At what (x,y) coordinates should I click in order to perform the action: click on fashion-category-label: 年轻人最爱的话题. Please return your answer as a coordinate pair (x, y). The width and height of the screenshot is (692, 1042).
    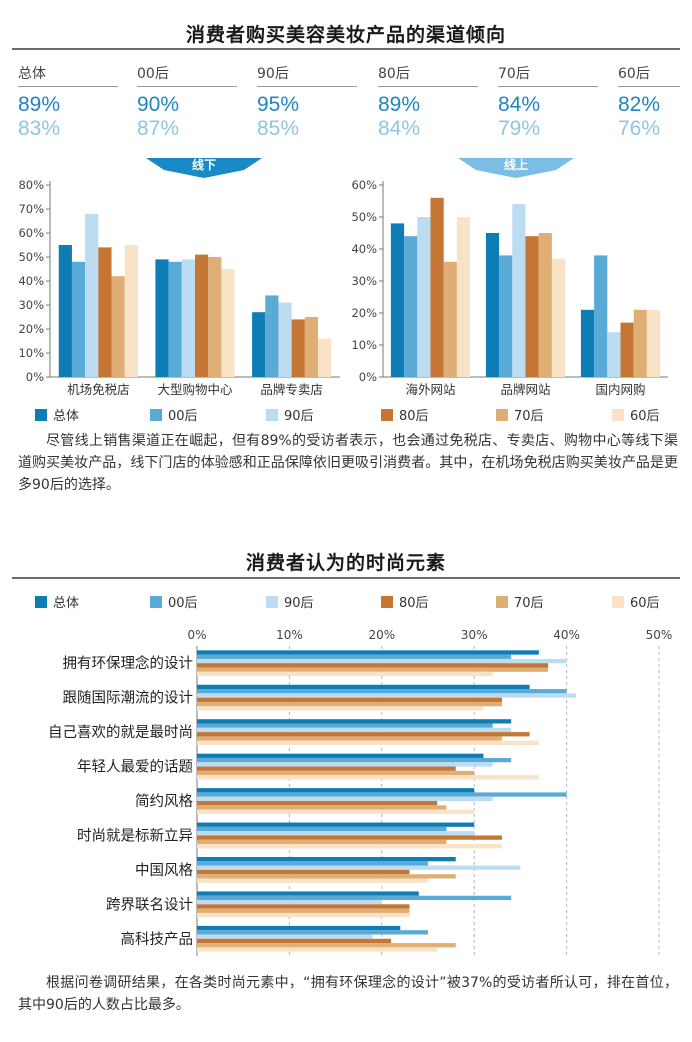
    Looking at the image, I should click on (135, 767).